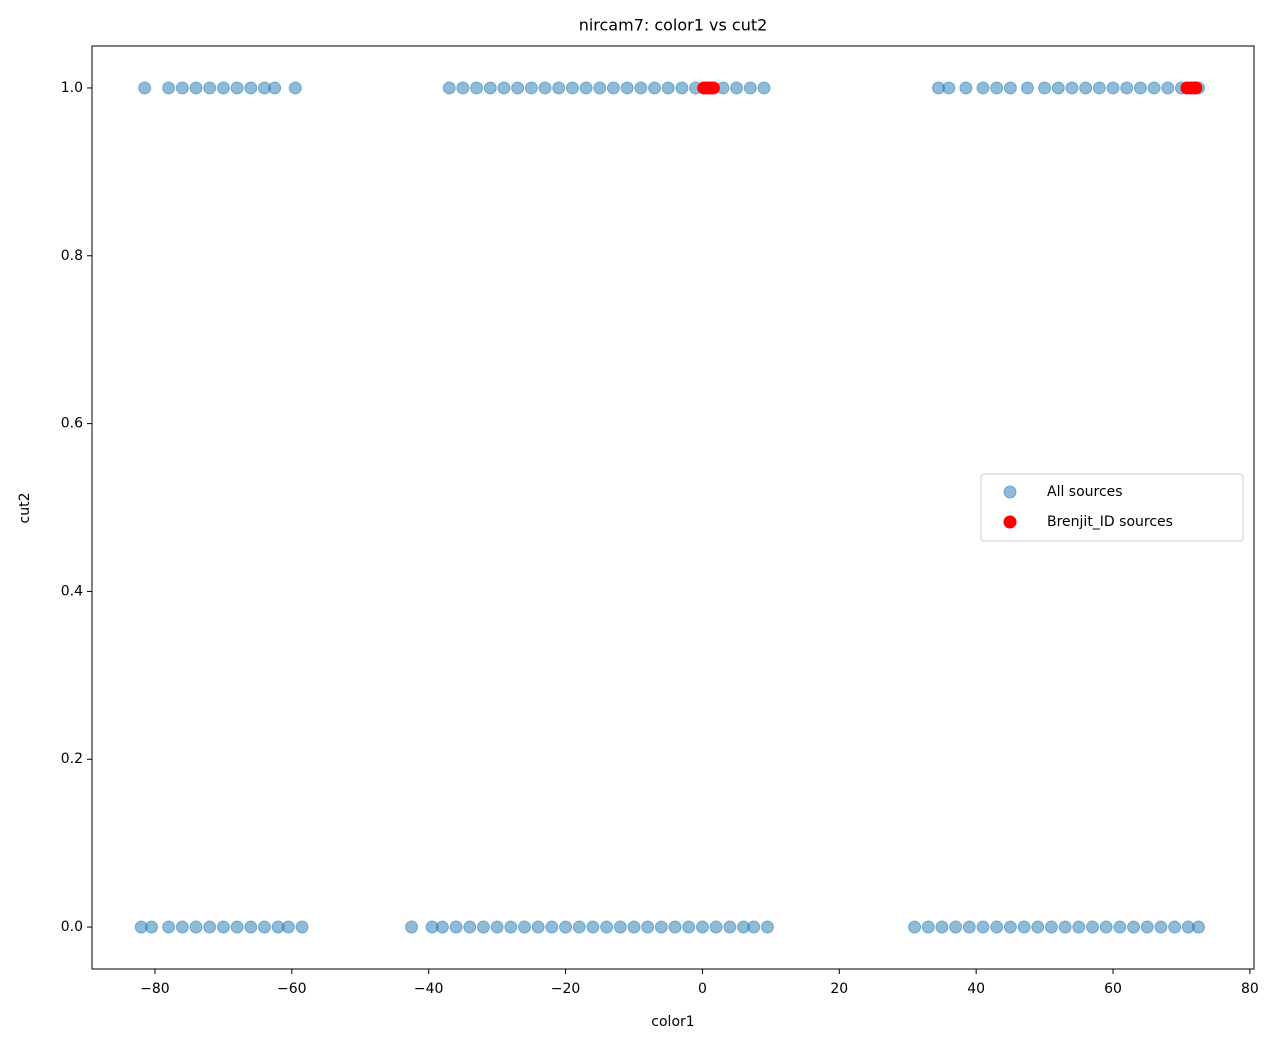 The height and width of the screenshot is (1048, 1281). I want to click on x-tick-label: −60, so click(292, 989).